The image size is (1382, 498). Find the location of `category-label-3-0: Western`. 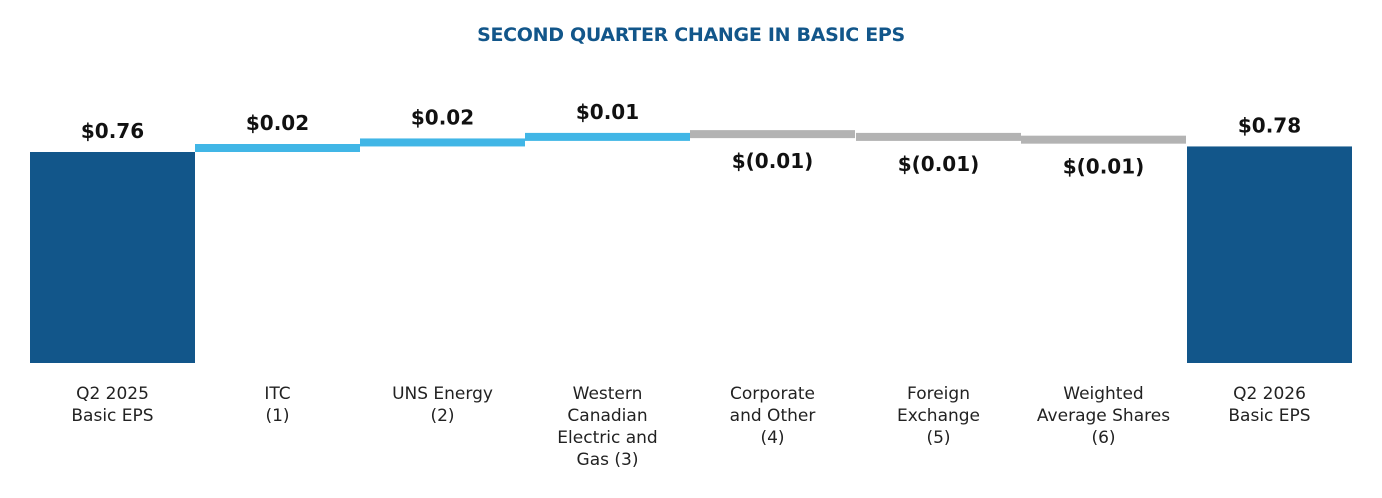

category-label-3-0: Western is located at coordinates (608, 394).